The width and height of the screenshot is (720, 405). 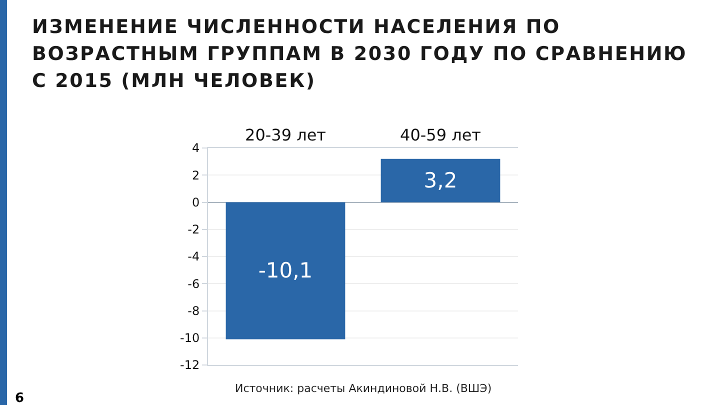 I want to click on data-label: -10,1, so click(x=285, y=270).